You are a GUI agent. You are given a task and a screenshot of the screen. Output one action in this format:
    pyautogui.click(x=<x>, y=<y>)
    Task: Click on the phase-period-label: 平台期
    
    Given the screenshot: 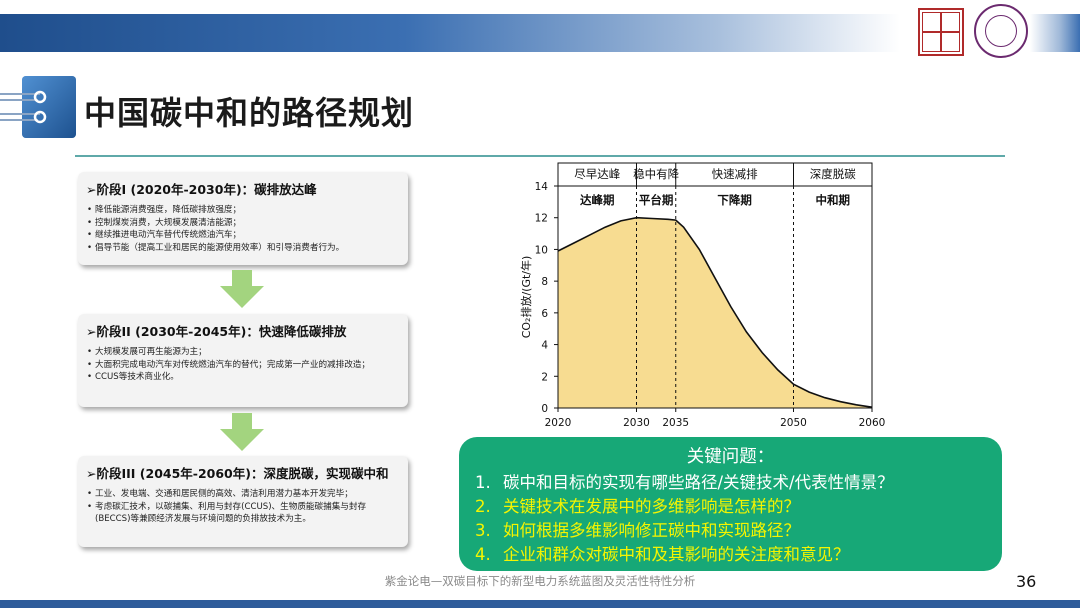 What is the action you would take?
    pyautogui.click(x=656, y=200)
    